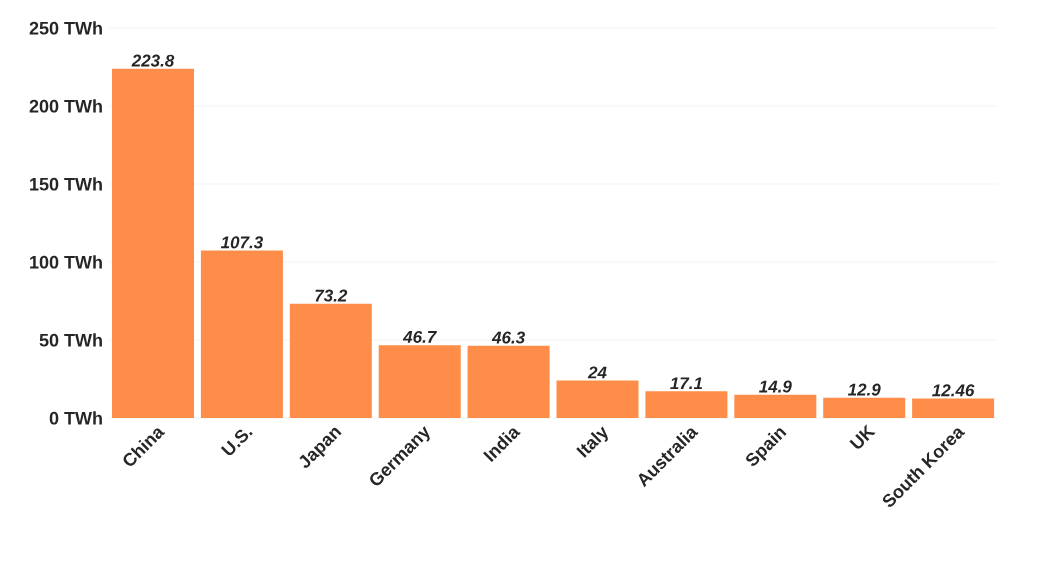 Image resolution: width=1046 pixels, height=577 pixels. Describe the element at coordinates (775, 386) in the screenshot. I see `data-label: 14.9` at that location.